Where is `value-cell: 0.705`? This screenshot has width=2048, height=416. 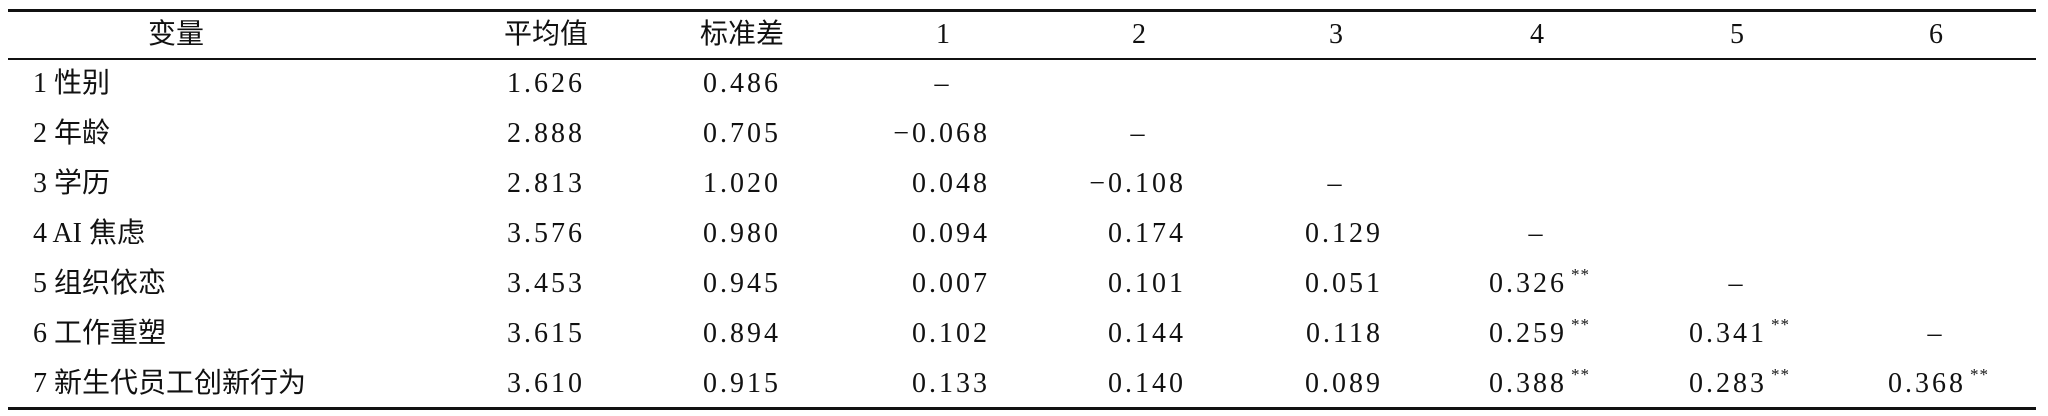
value-cell: 0.705 is located at coordinates (742, 133).